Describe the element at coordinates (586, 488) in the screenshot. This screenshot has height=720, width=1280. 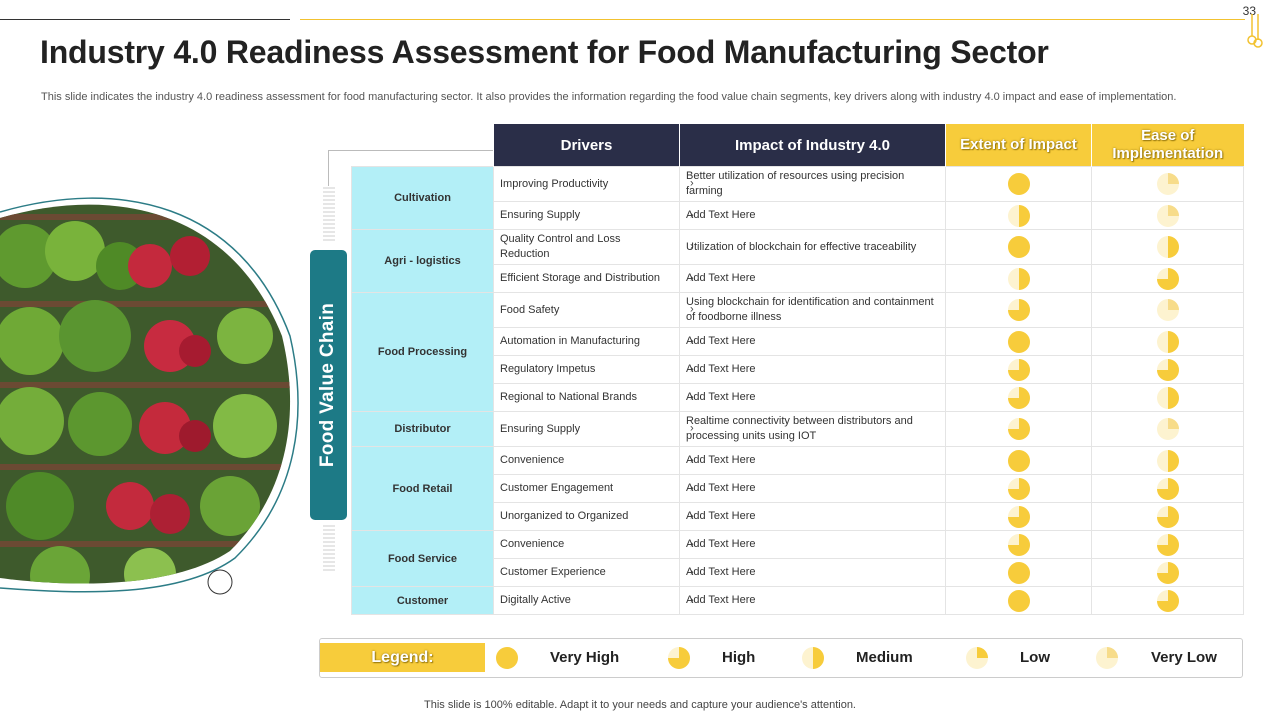
I see `driver-cell: Customer Engagement` at that location.